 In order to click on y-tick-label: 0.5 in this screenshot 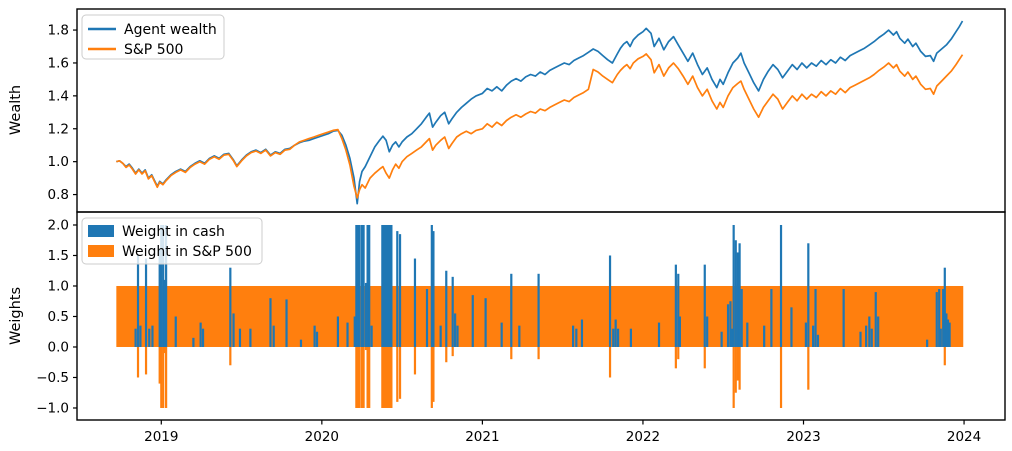, I will do `click(58, 317)`.